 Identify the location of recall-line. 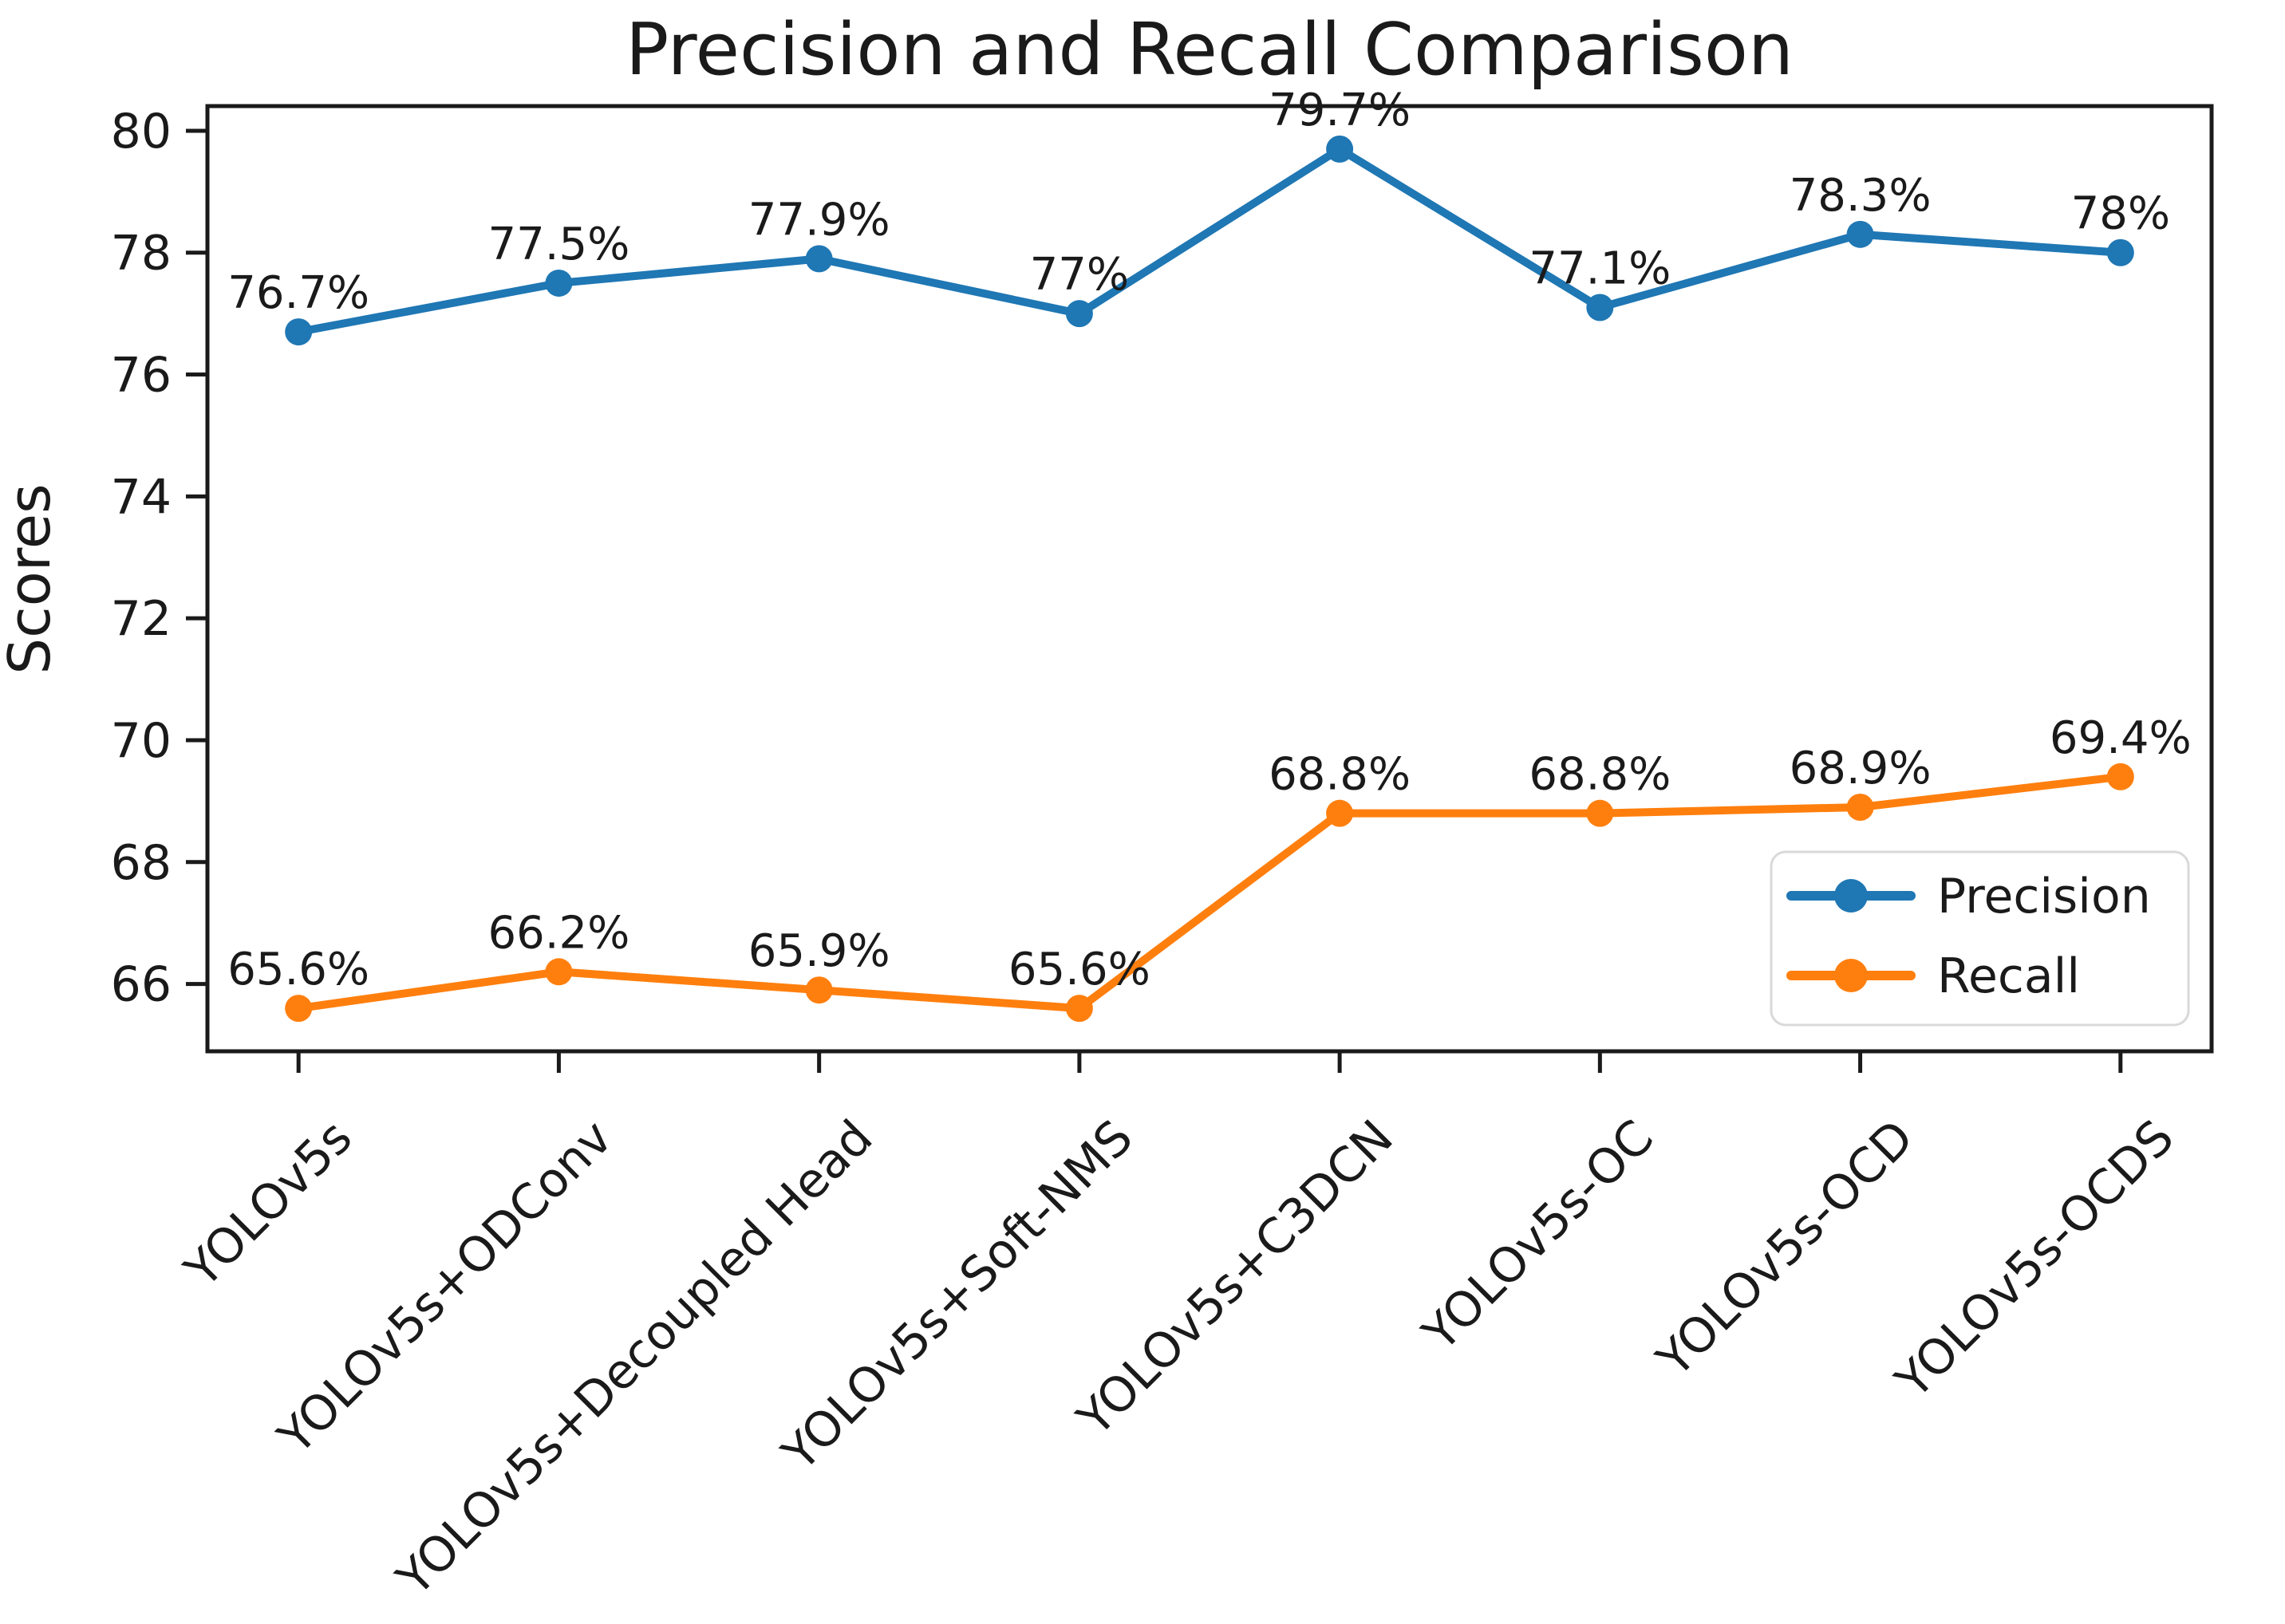
(1209, 893).